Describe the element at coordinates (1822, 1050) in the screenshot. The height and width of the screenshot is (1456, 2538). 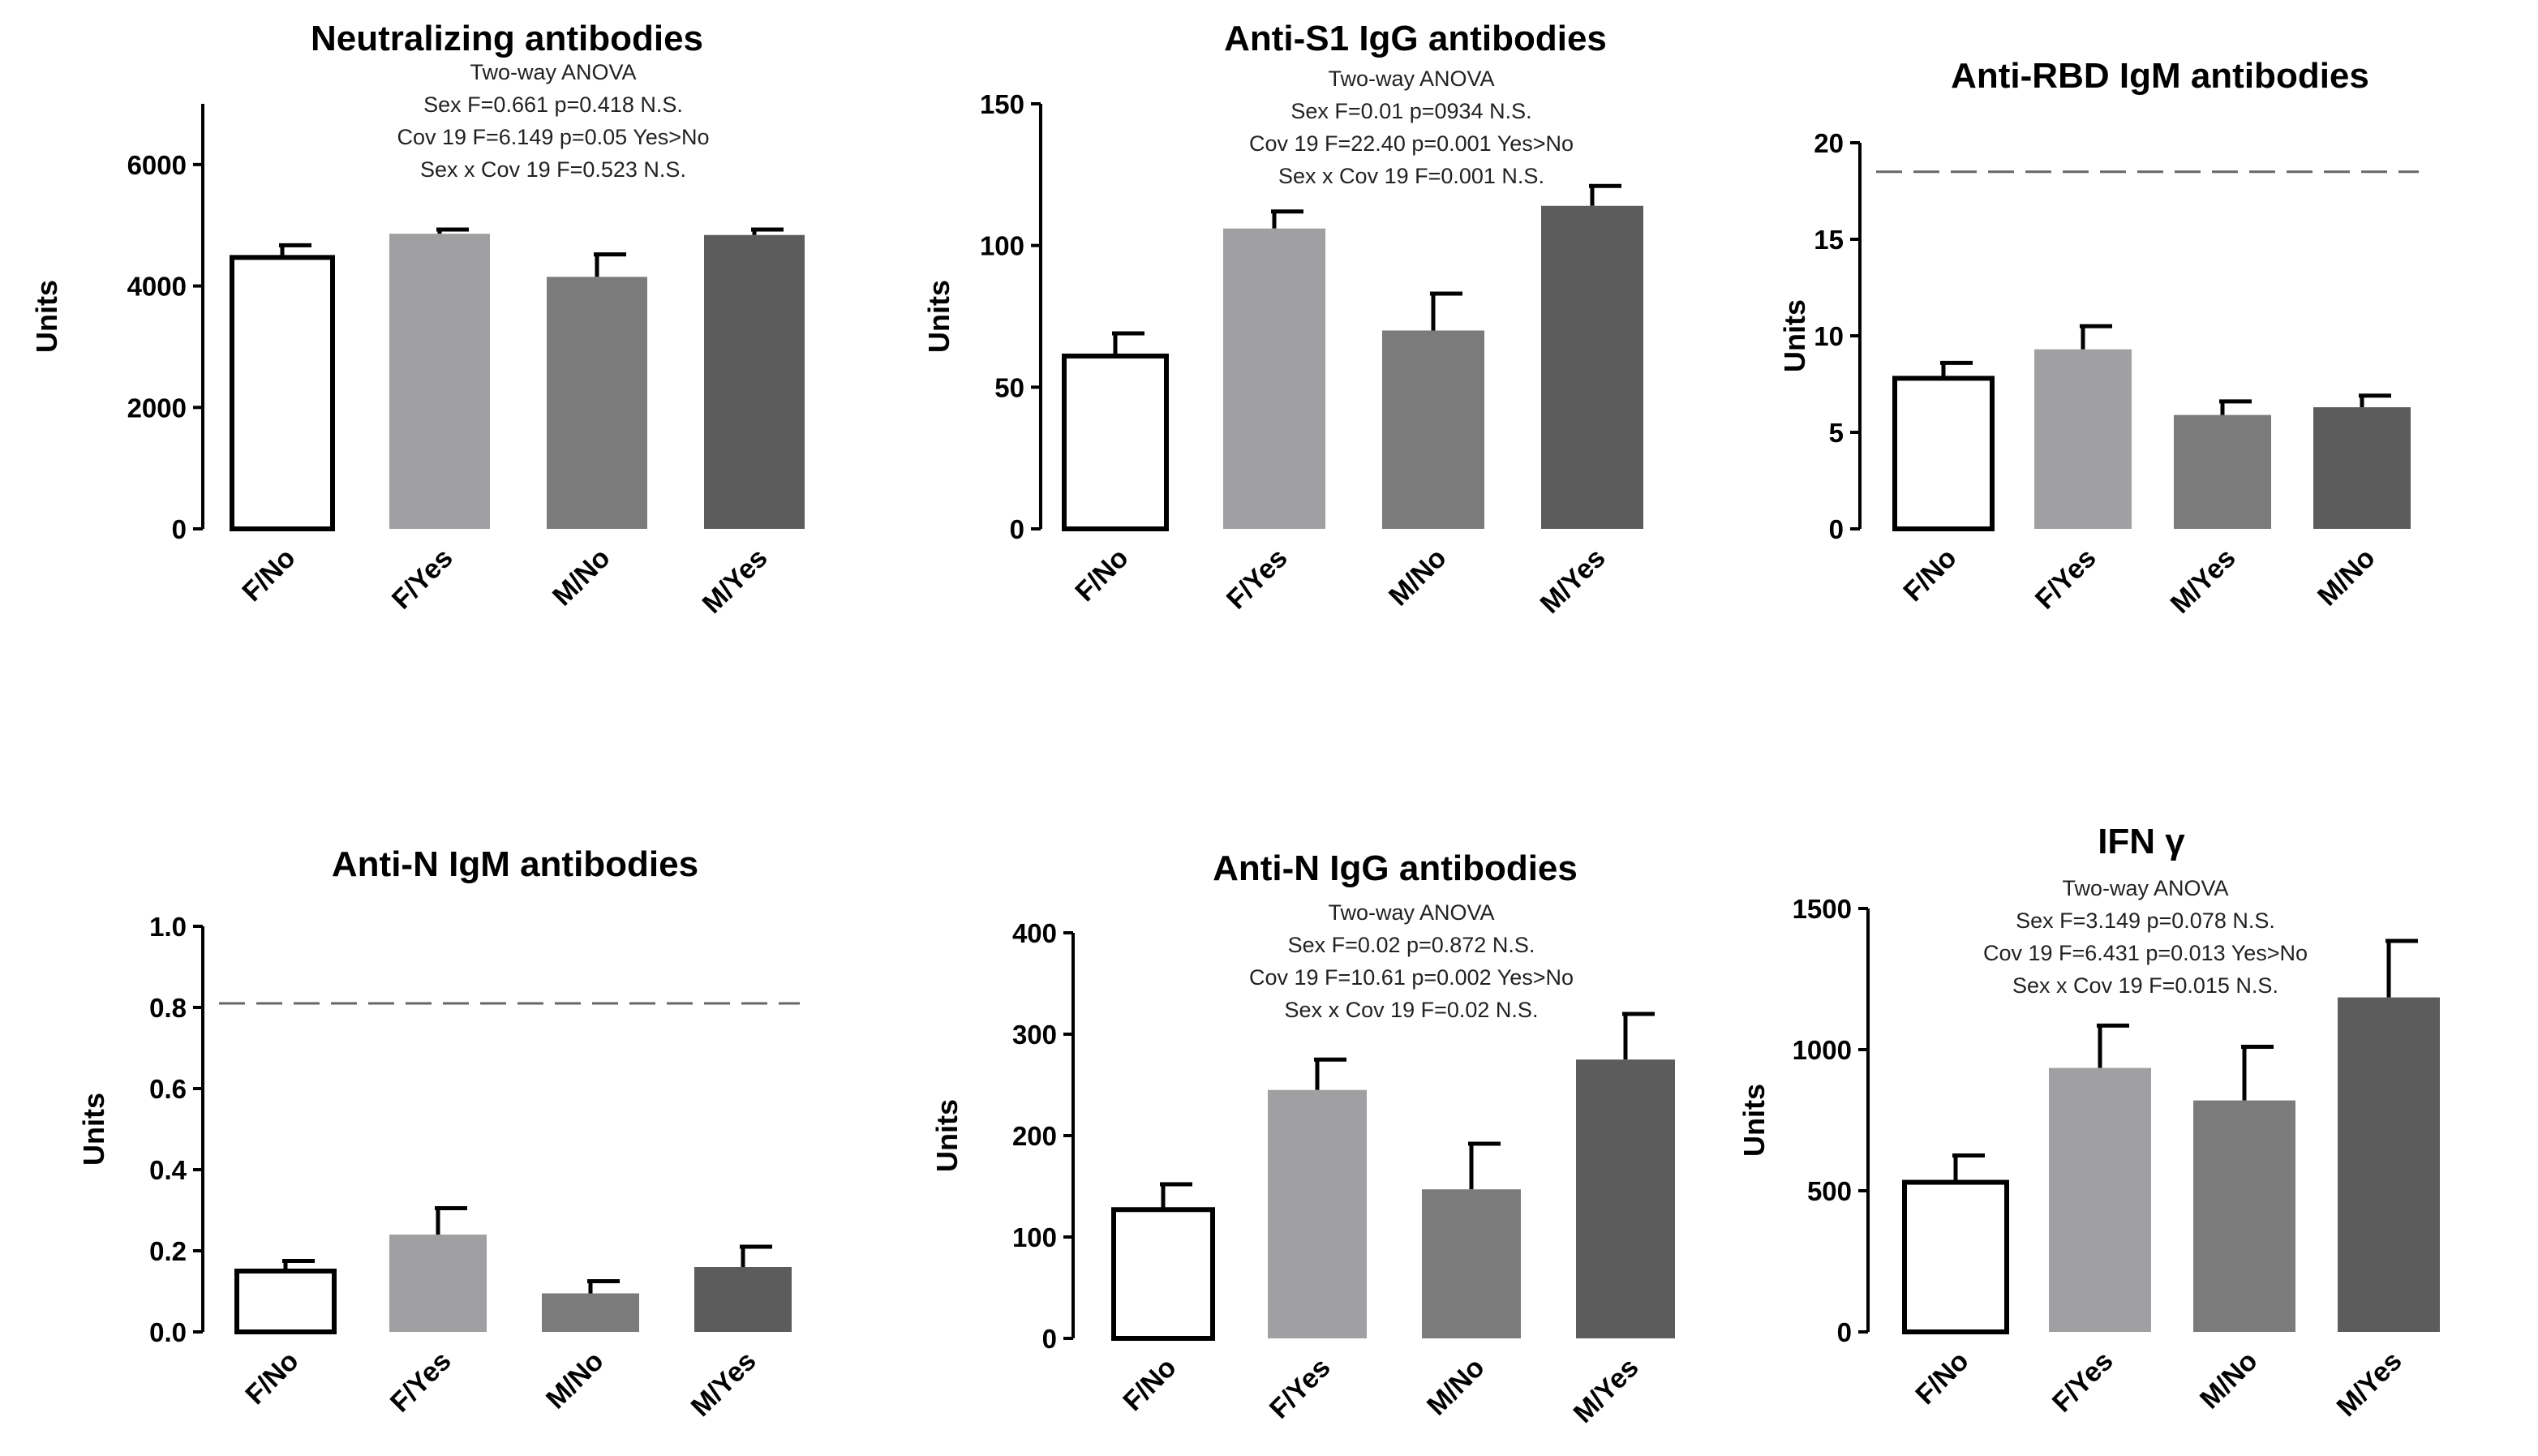
I see `y-tick-label: 1000` at that location.